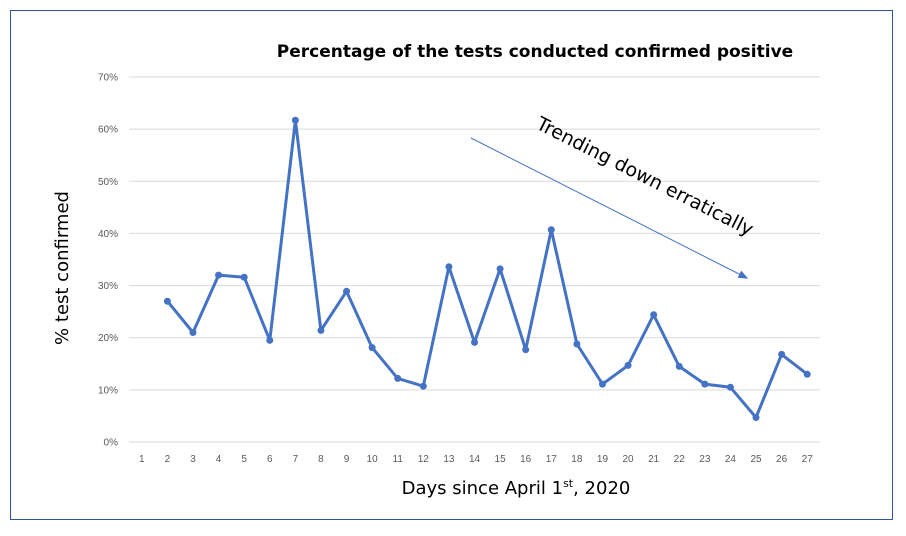 The width and height of the screenshot is (906, 536). I want to click on x-tick-label: 21, so click(654, 459).